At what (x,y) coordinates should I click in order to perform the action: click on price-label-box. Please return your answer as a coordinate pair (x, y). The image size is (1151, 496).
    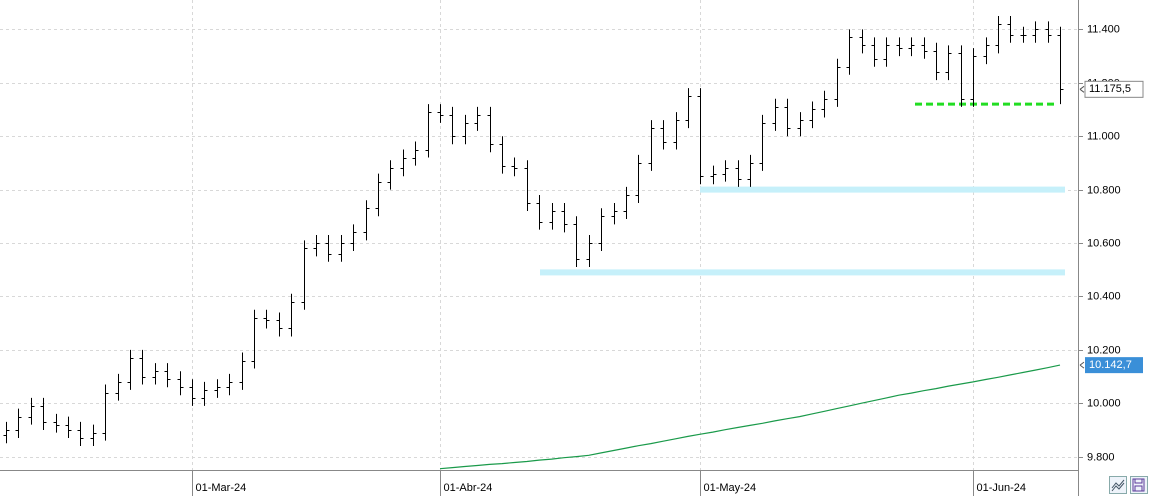
    Looking at the image, I should click on (1114, 89).